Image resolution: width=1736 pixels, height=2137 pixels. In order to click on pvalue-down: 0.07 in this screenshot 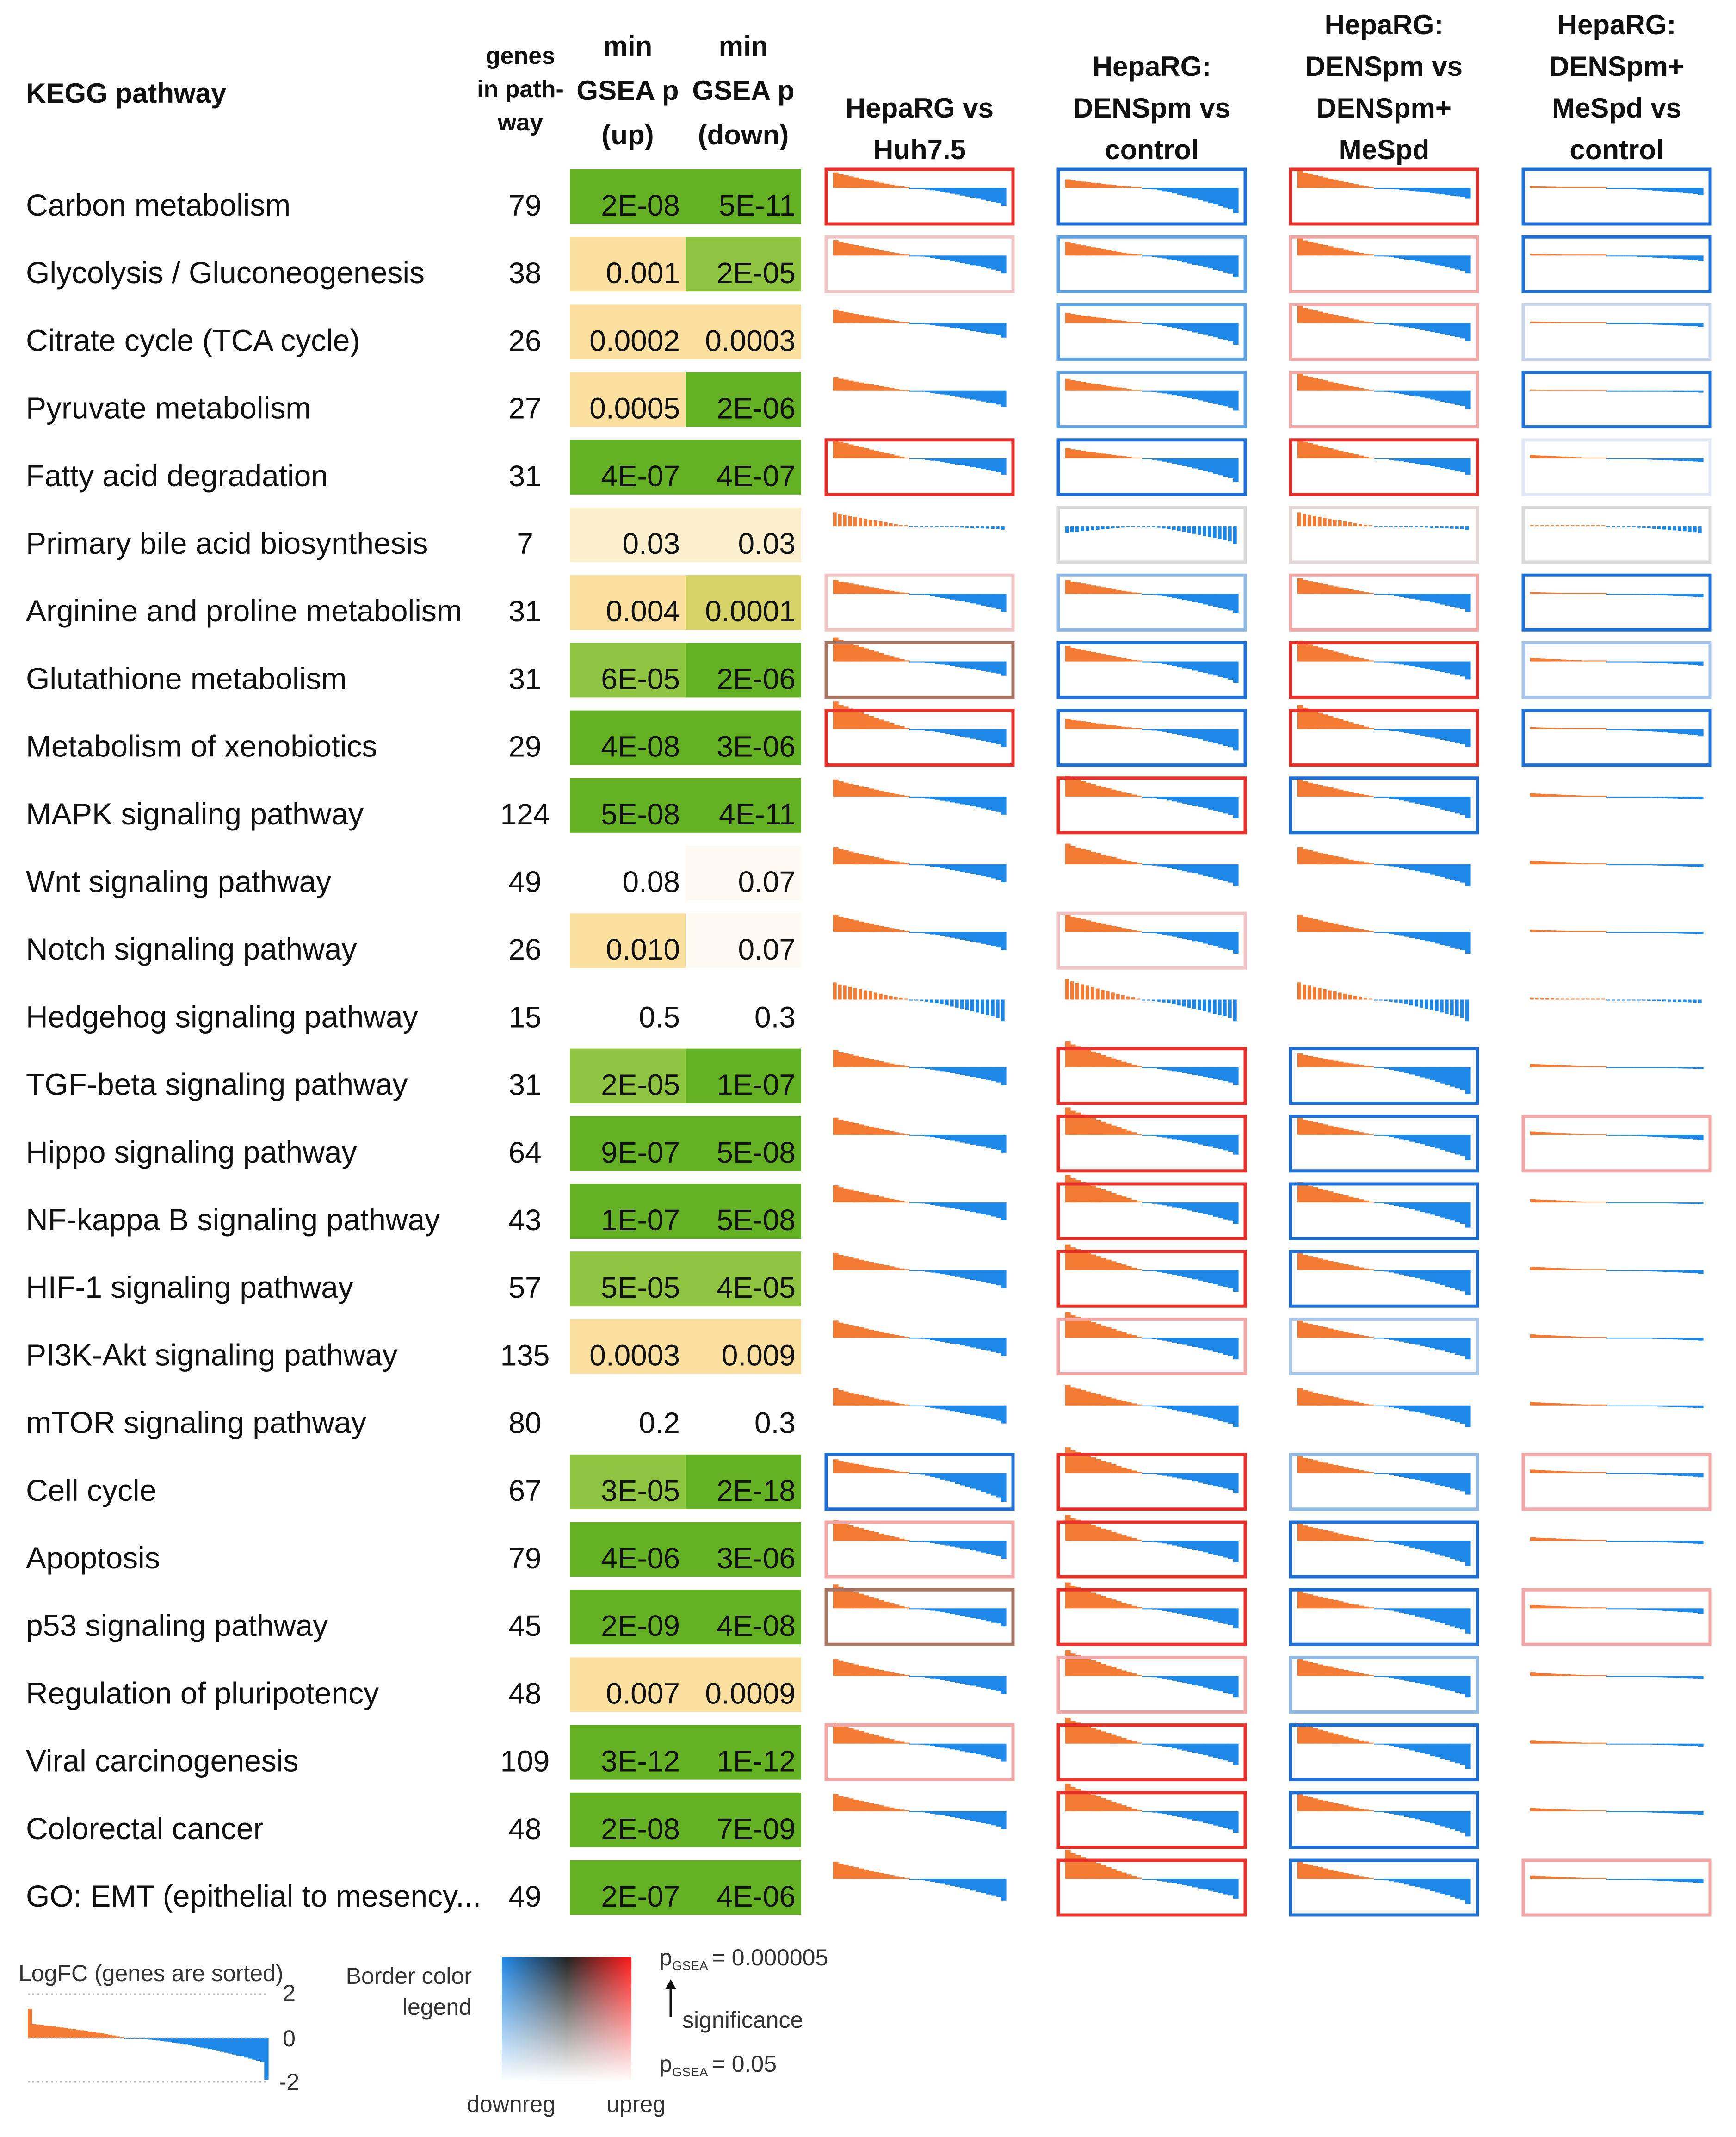, I will do `click(767, 950)`.